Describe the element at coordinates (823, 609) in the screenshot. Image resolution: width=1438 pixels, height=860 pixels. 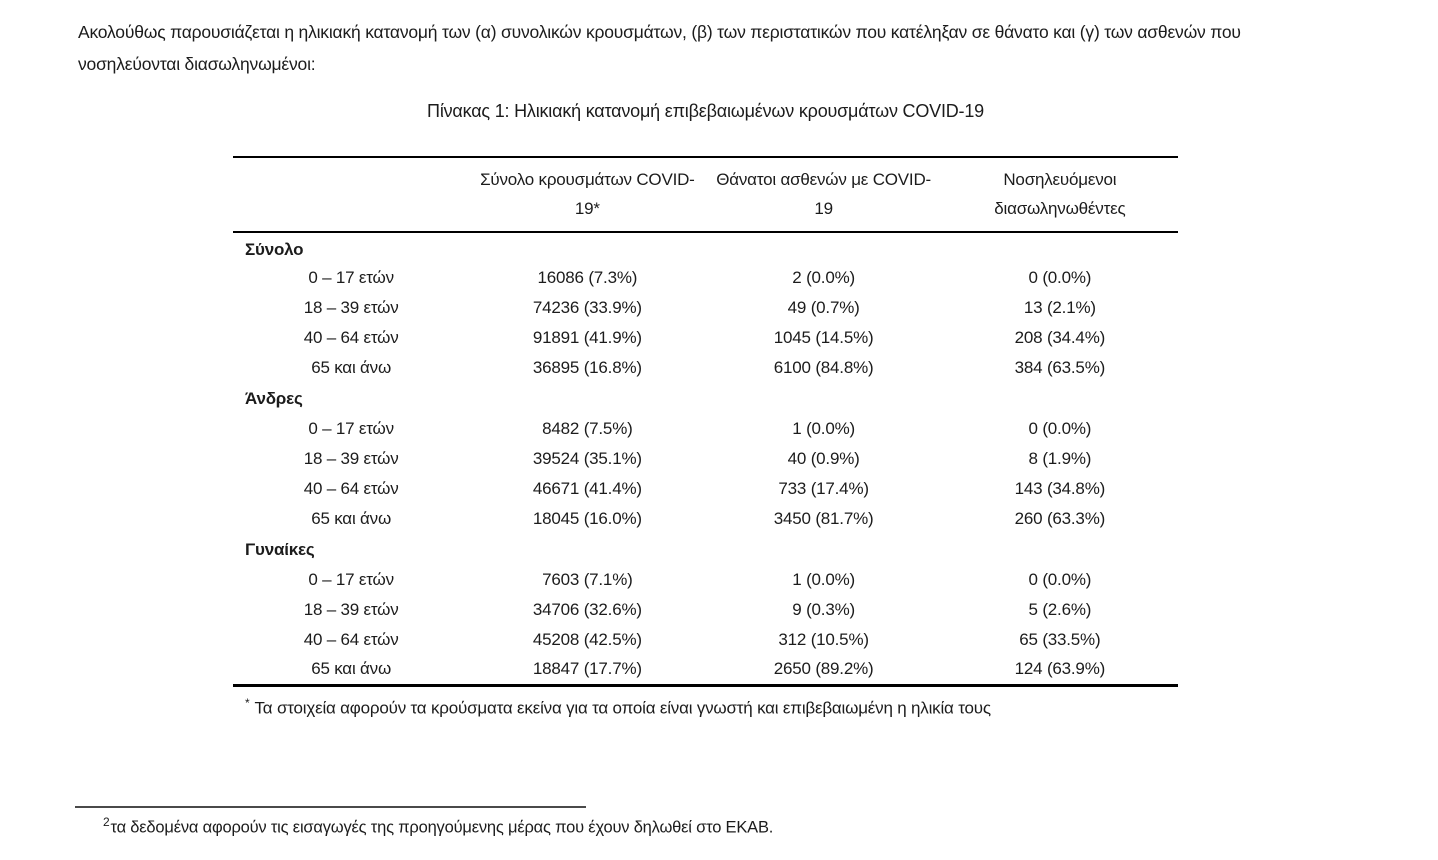
I see `deaths-cell: 9 (0.3%)` at that location.